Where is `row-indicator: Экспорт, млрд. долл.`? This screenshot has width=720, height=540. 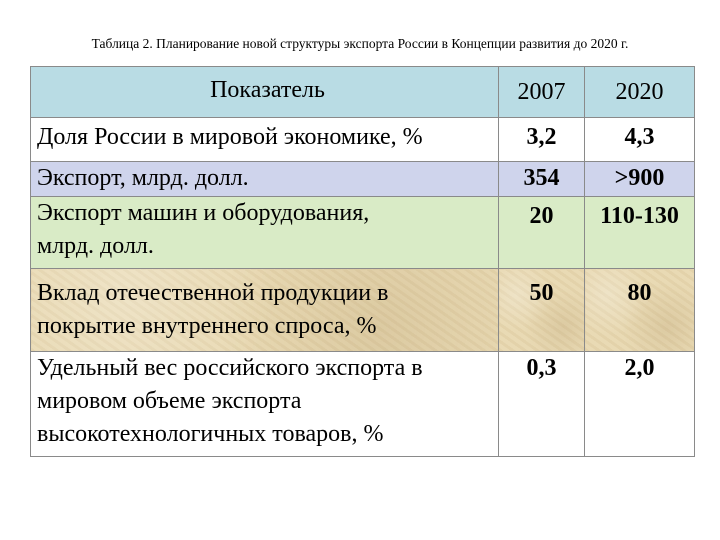
row-indicator: Экспорт, млрд. долл. is located at coordinates (264, 179).